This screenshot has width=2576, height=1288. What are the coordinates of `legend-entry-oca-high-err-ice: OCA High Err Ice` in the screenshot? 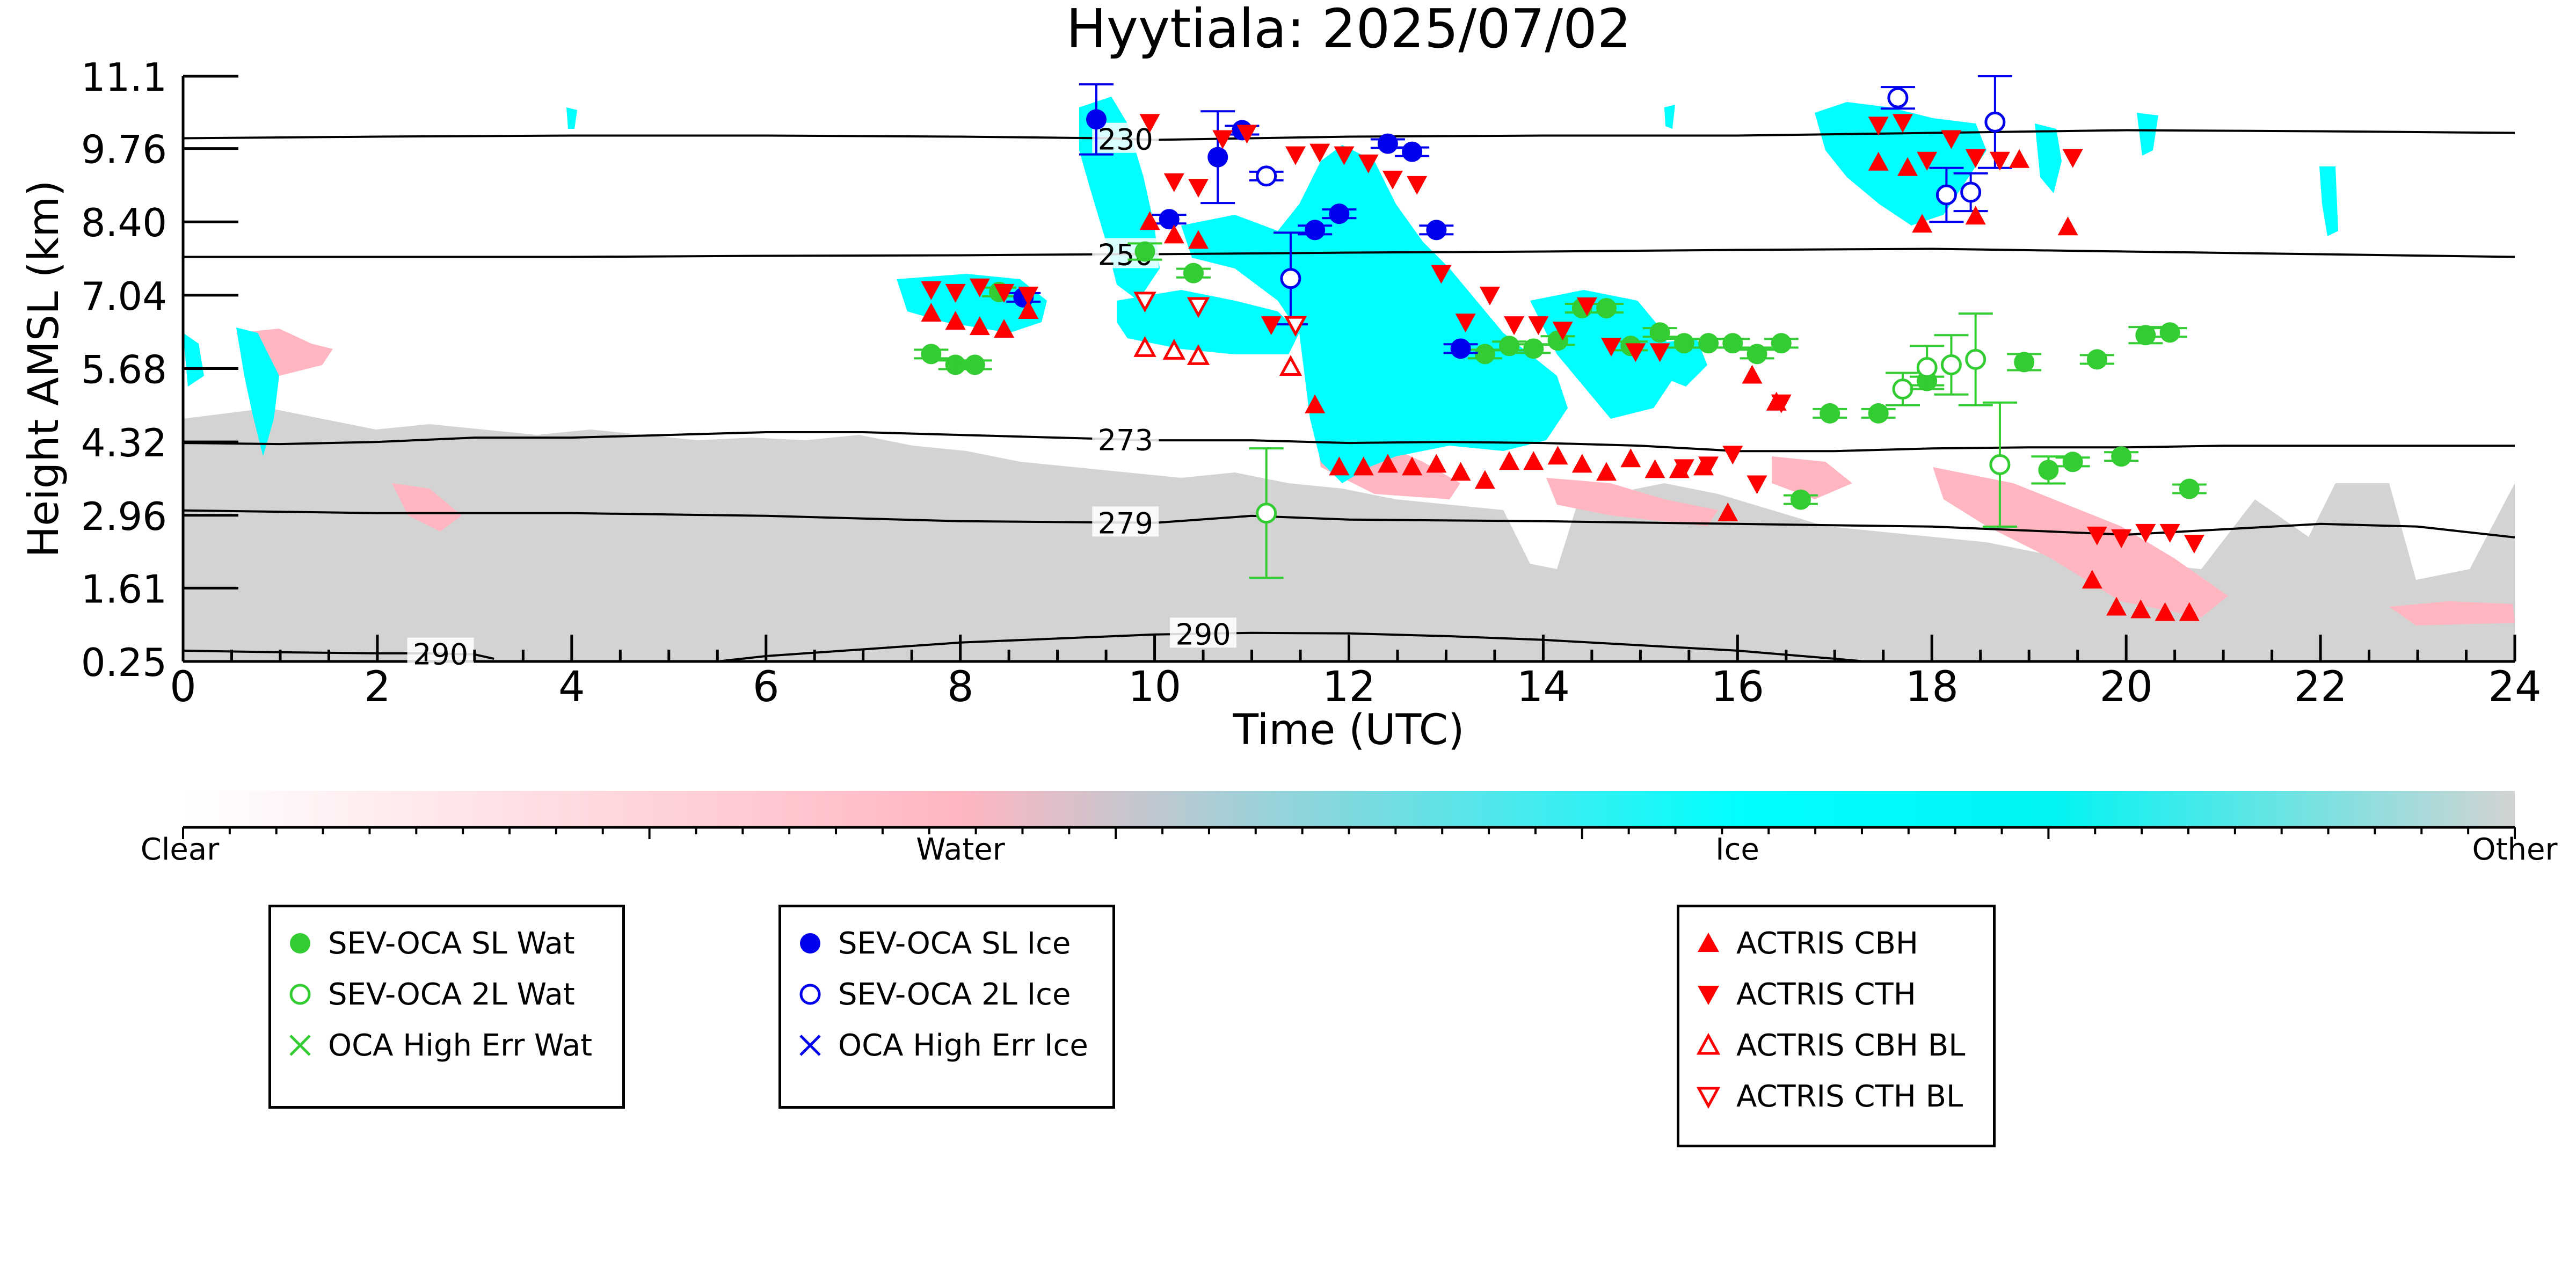 It's located at (941, 1045).